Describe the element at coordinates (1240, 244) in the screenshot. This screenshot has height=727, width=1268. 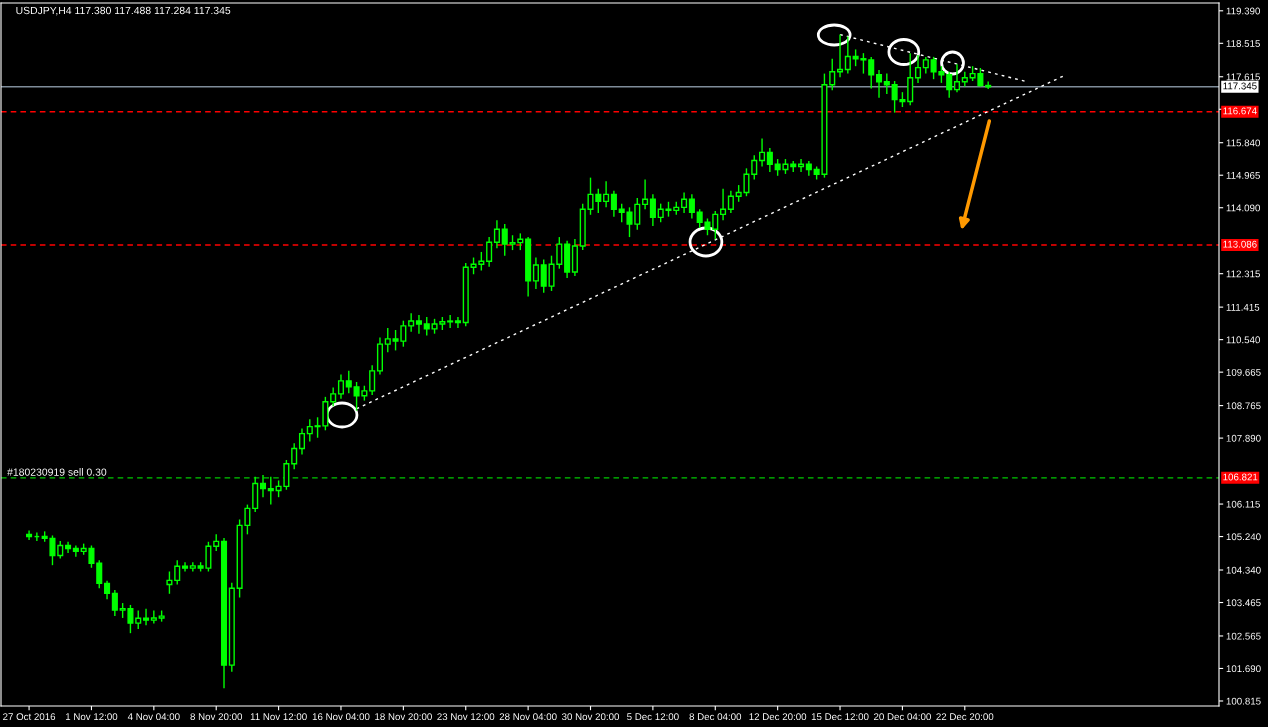
I see `ref-line-label: 113.086` at that location.